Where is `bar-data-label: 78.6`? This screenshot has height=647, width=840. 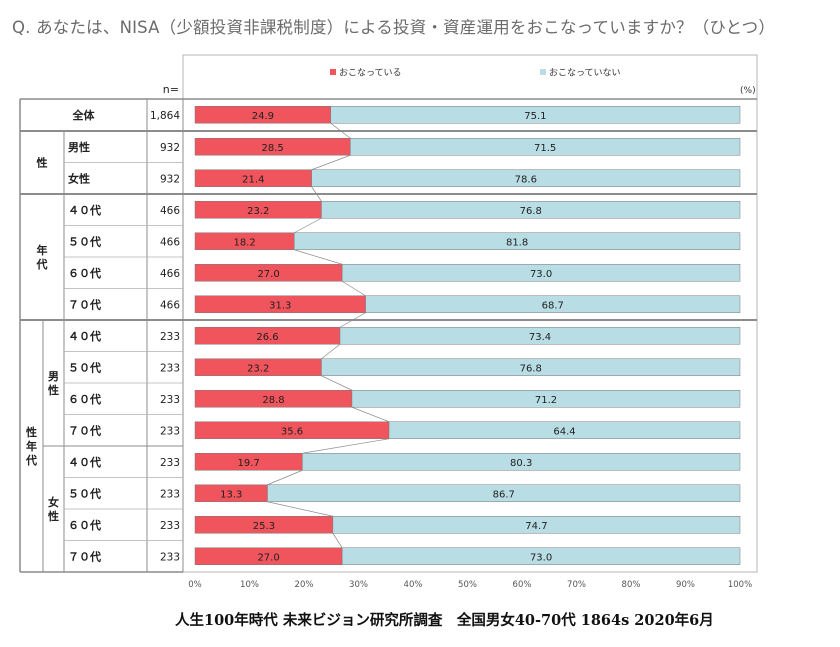 bar-data-label: 78.6 is located at coordinates (526, 179).